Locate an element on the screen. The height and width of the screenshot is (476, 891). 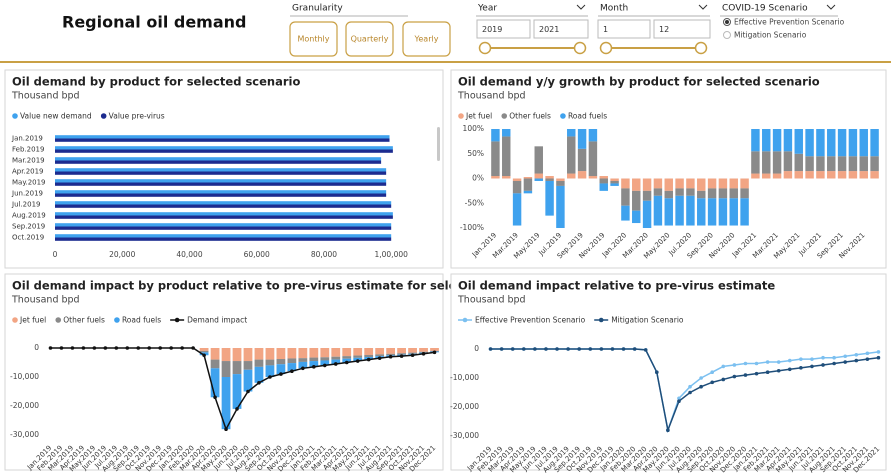
panel-subtitle: Thousand bpd is located at coordinates (491, 300).